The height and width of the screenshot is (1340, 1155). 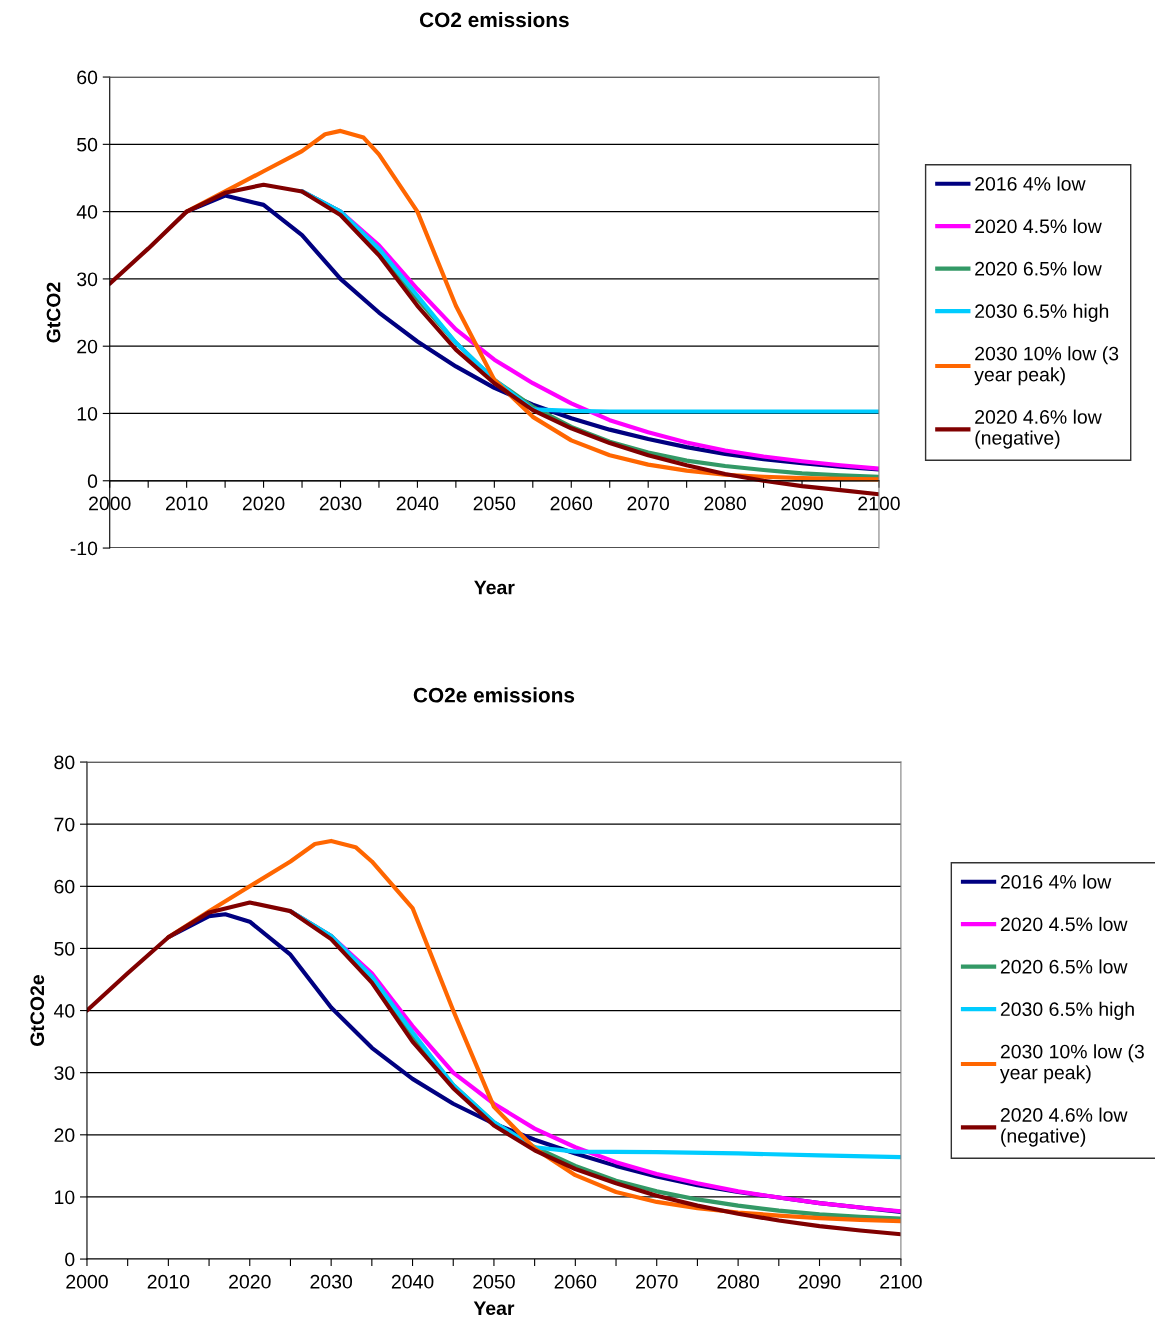 What do you see at coordinates (64, 824) in the screenshot?
I see `y-tick-label: 70` at bounding box center [64, 824].